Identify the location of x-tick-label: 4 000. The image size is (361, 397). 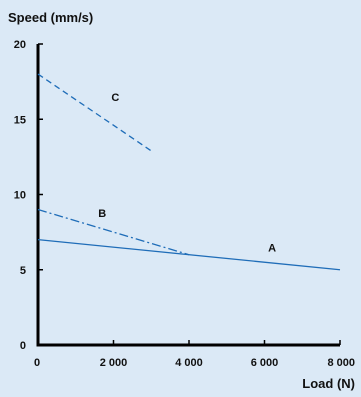
(189, 363).